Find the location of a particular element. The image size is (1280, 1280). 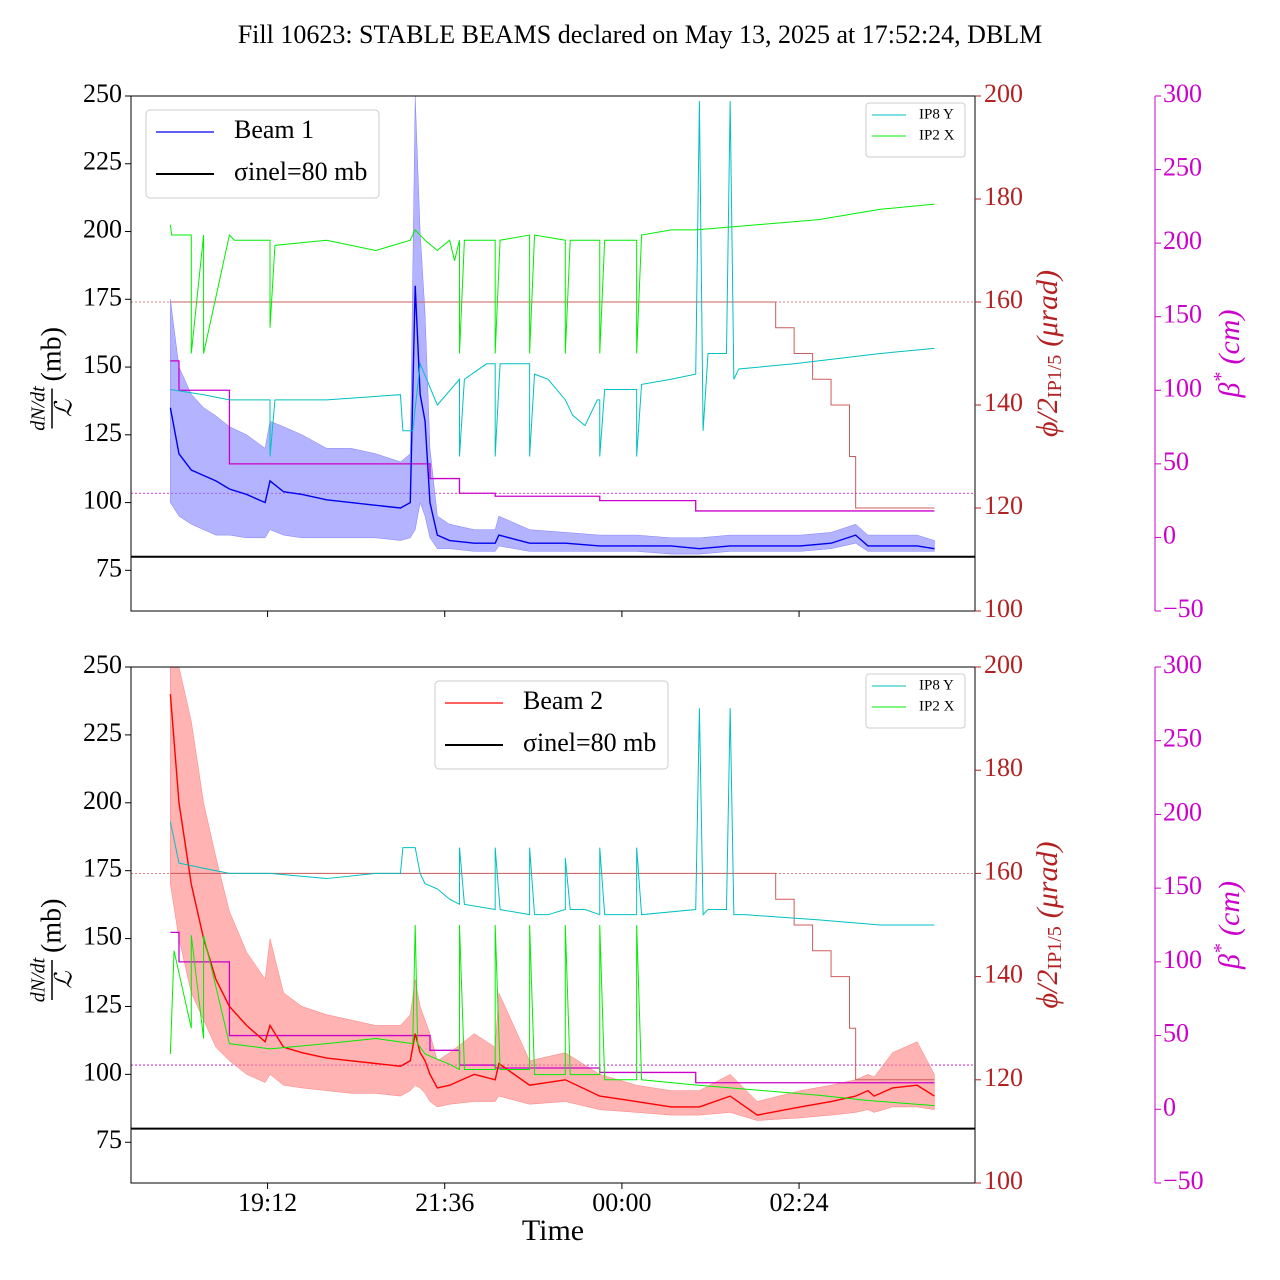

legend-label: Beam 1 is located at coordinates (274, 129).